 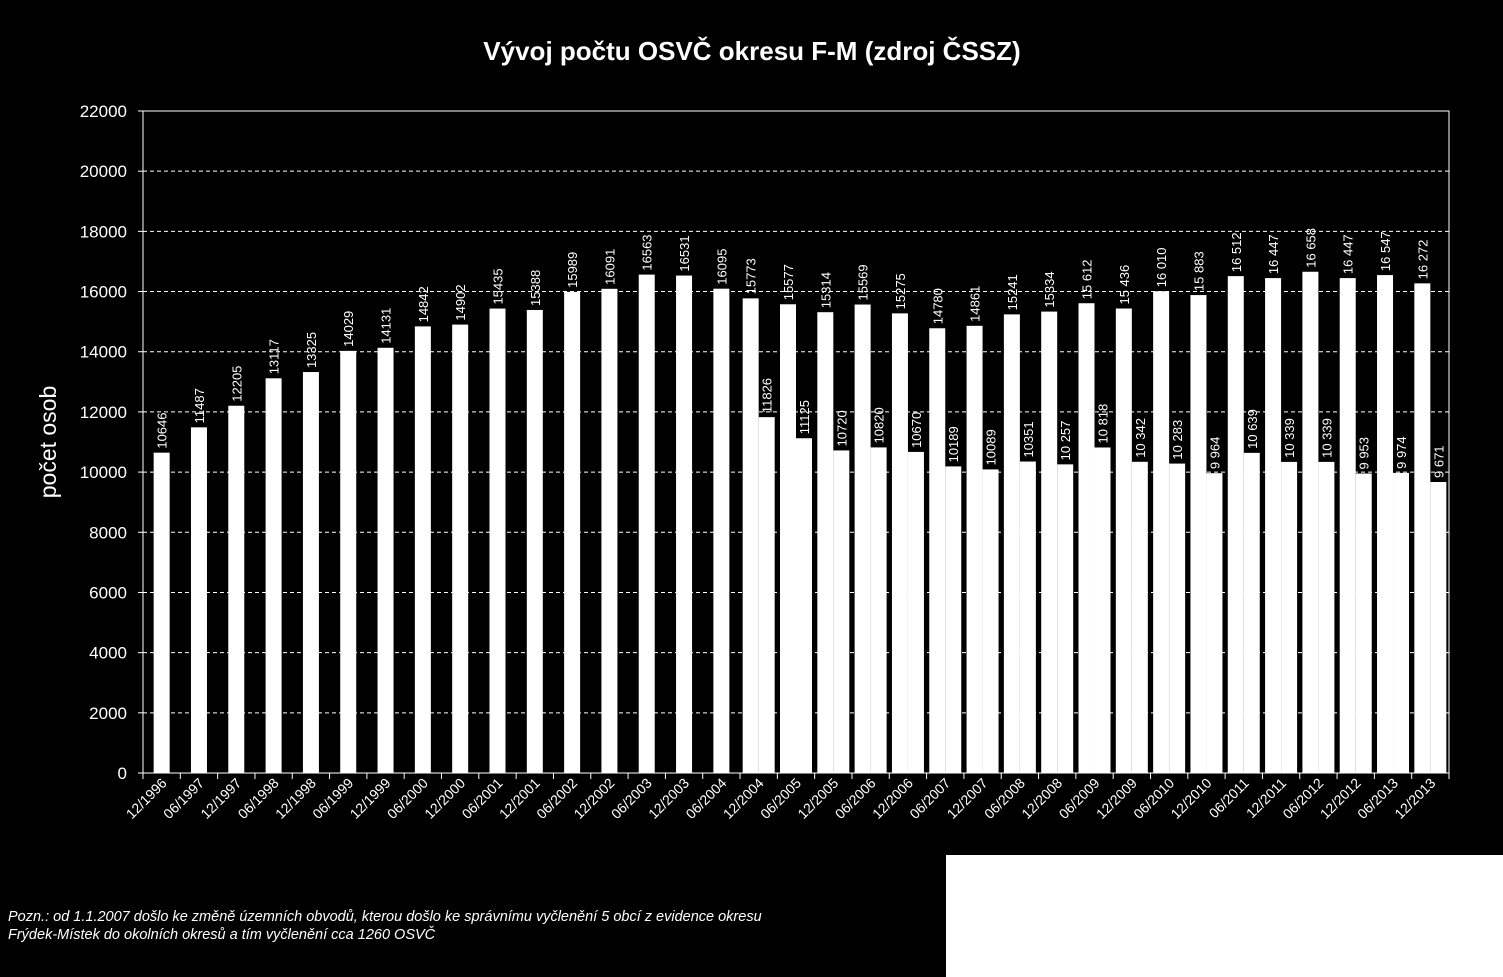 I want to click on bar-value-label: 15 883, so click(x=1198, y=271).